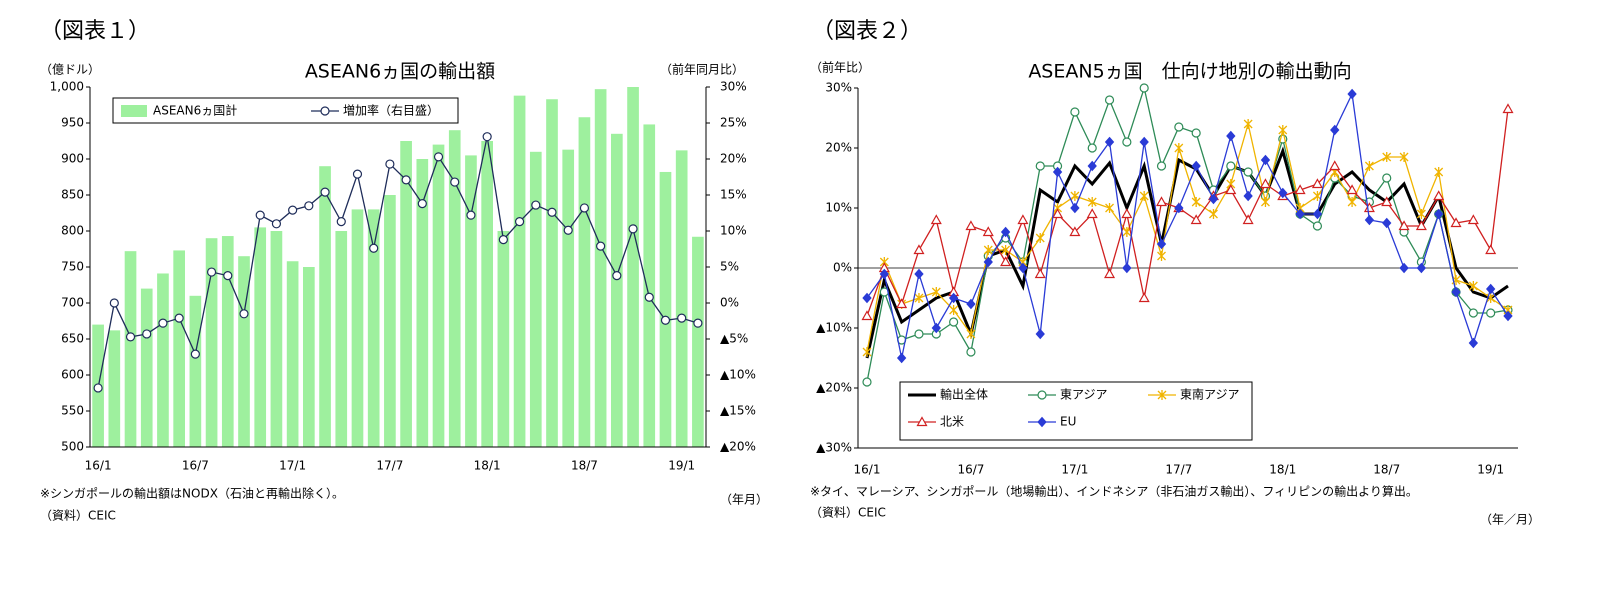  What do you see at coordinates (734, 339) in the screenshot?
I see `y2-tick-label: ▲5%` at bounding box center [734, 339].